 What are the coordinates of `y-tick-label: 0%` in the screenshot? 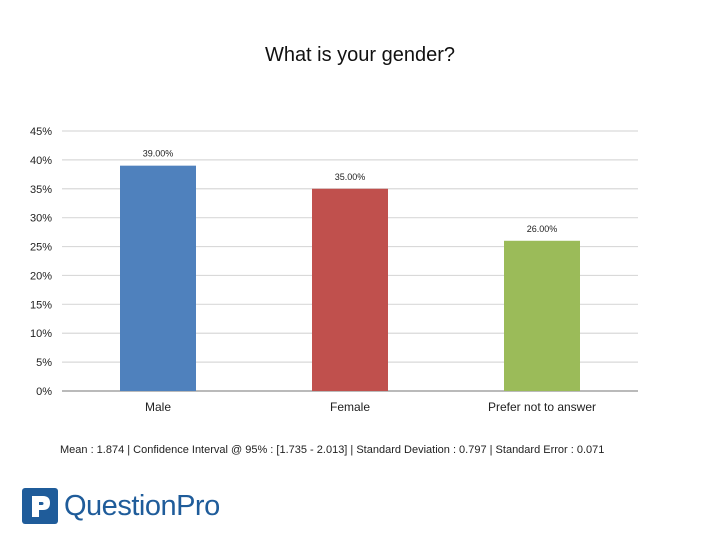 It's located at (44, 392).